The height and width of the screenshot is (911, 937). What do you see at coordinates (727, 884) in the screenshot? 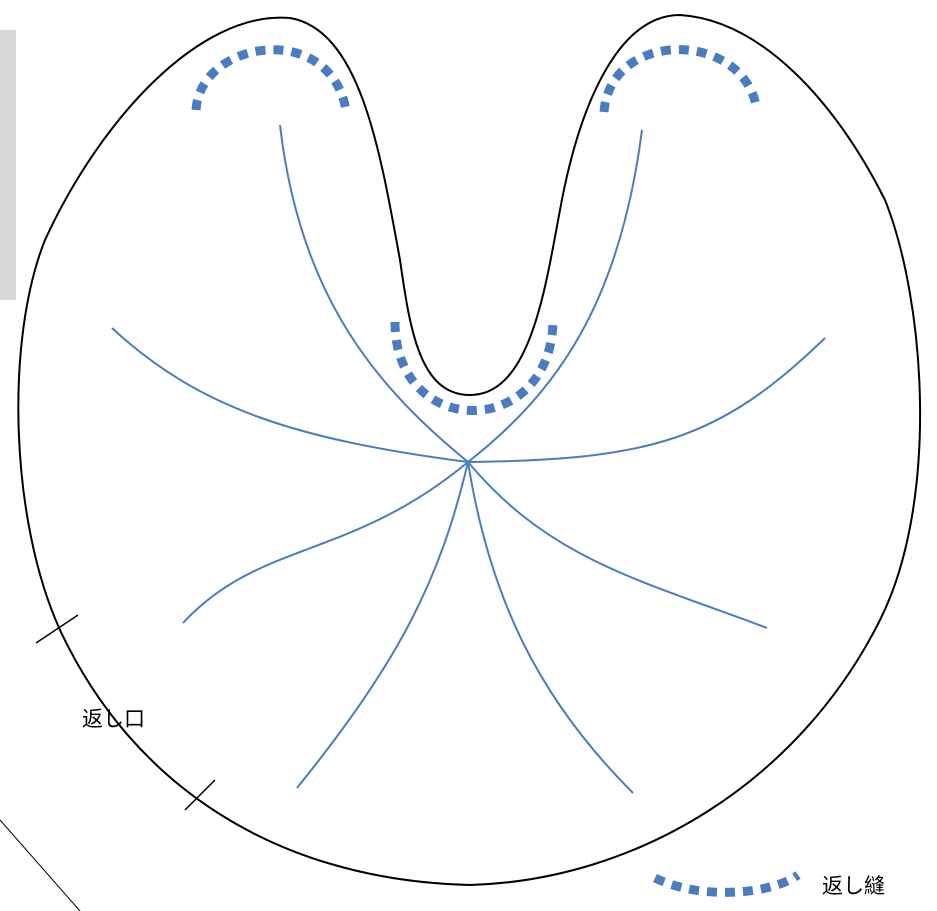
I see `legend-stitch` at bounding box center [727, 884].